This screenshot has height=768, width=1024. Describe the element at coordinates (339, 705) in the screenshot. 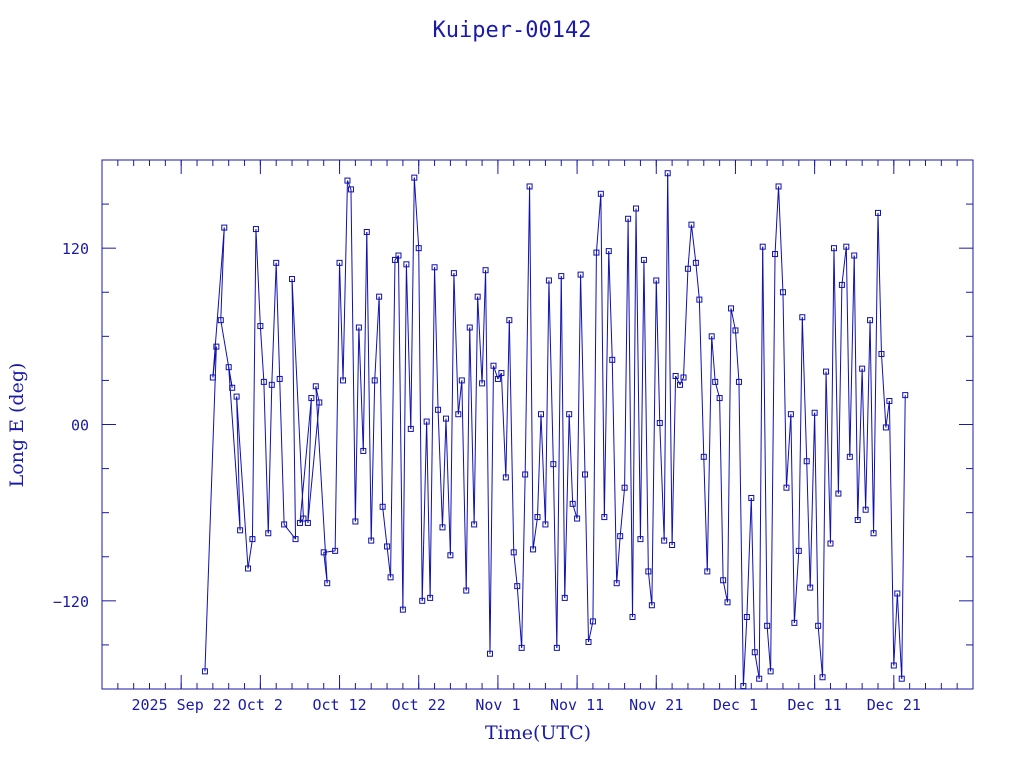

I see `x-tick-label: Oct 12` at that location.